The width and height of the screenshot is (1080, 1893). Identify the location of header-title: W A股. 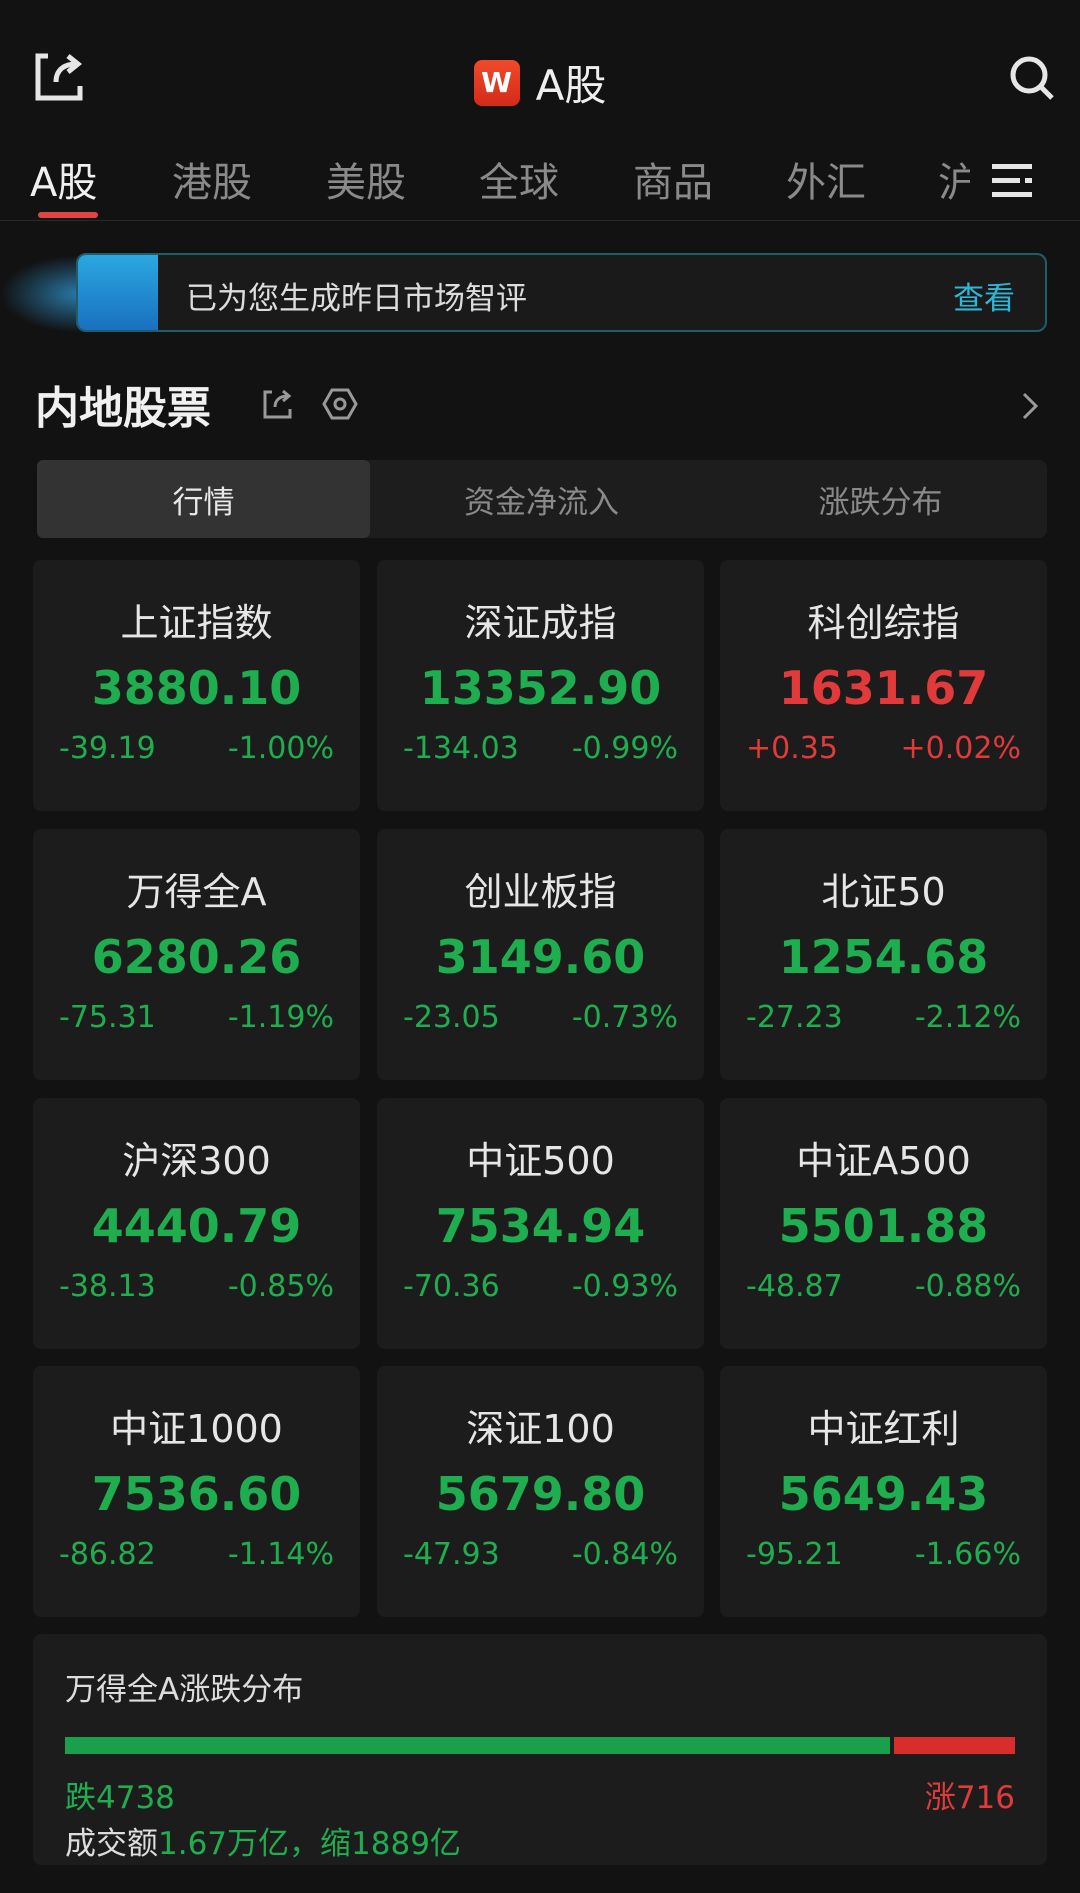
(540, 82).